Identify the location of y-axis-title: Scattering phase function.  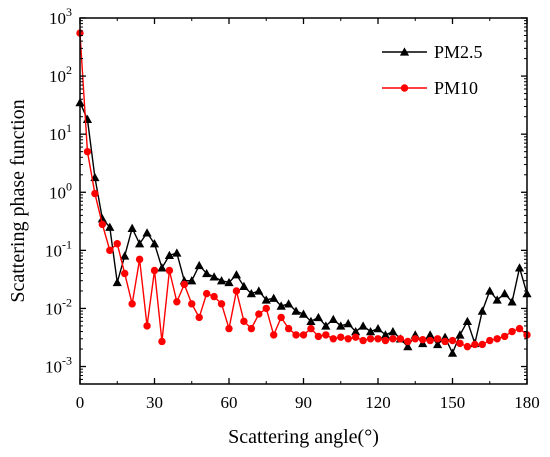
(18, 200).